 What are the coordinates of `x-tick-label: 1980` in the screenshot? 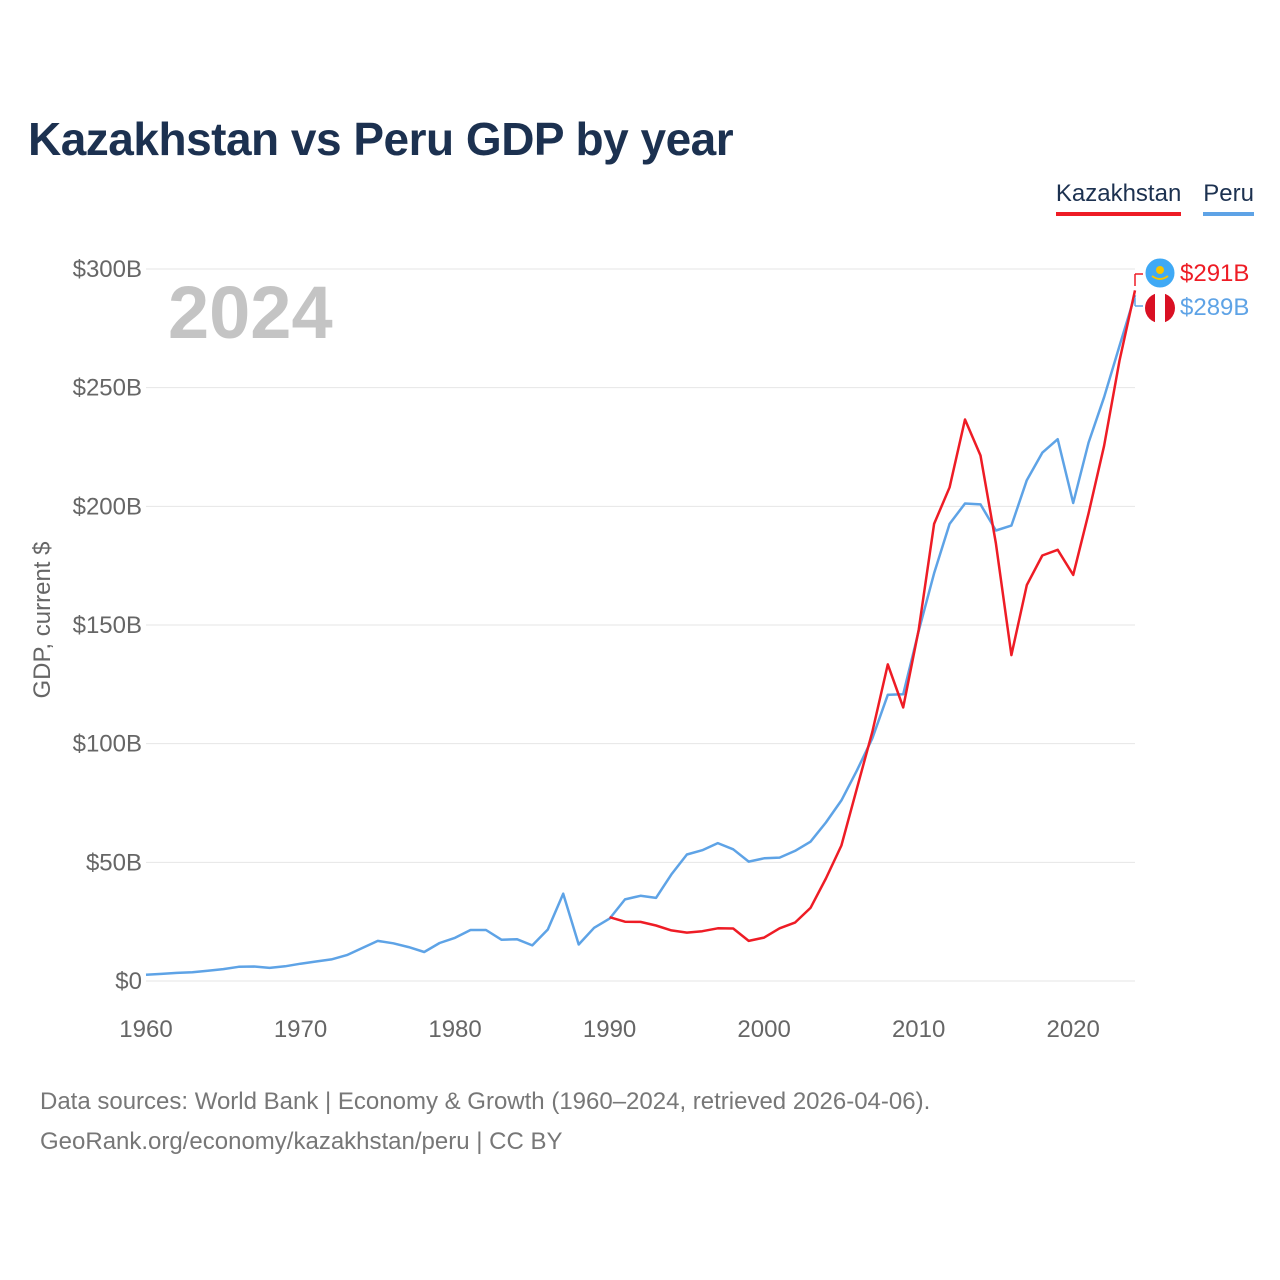 It's located at (454, 1029).